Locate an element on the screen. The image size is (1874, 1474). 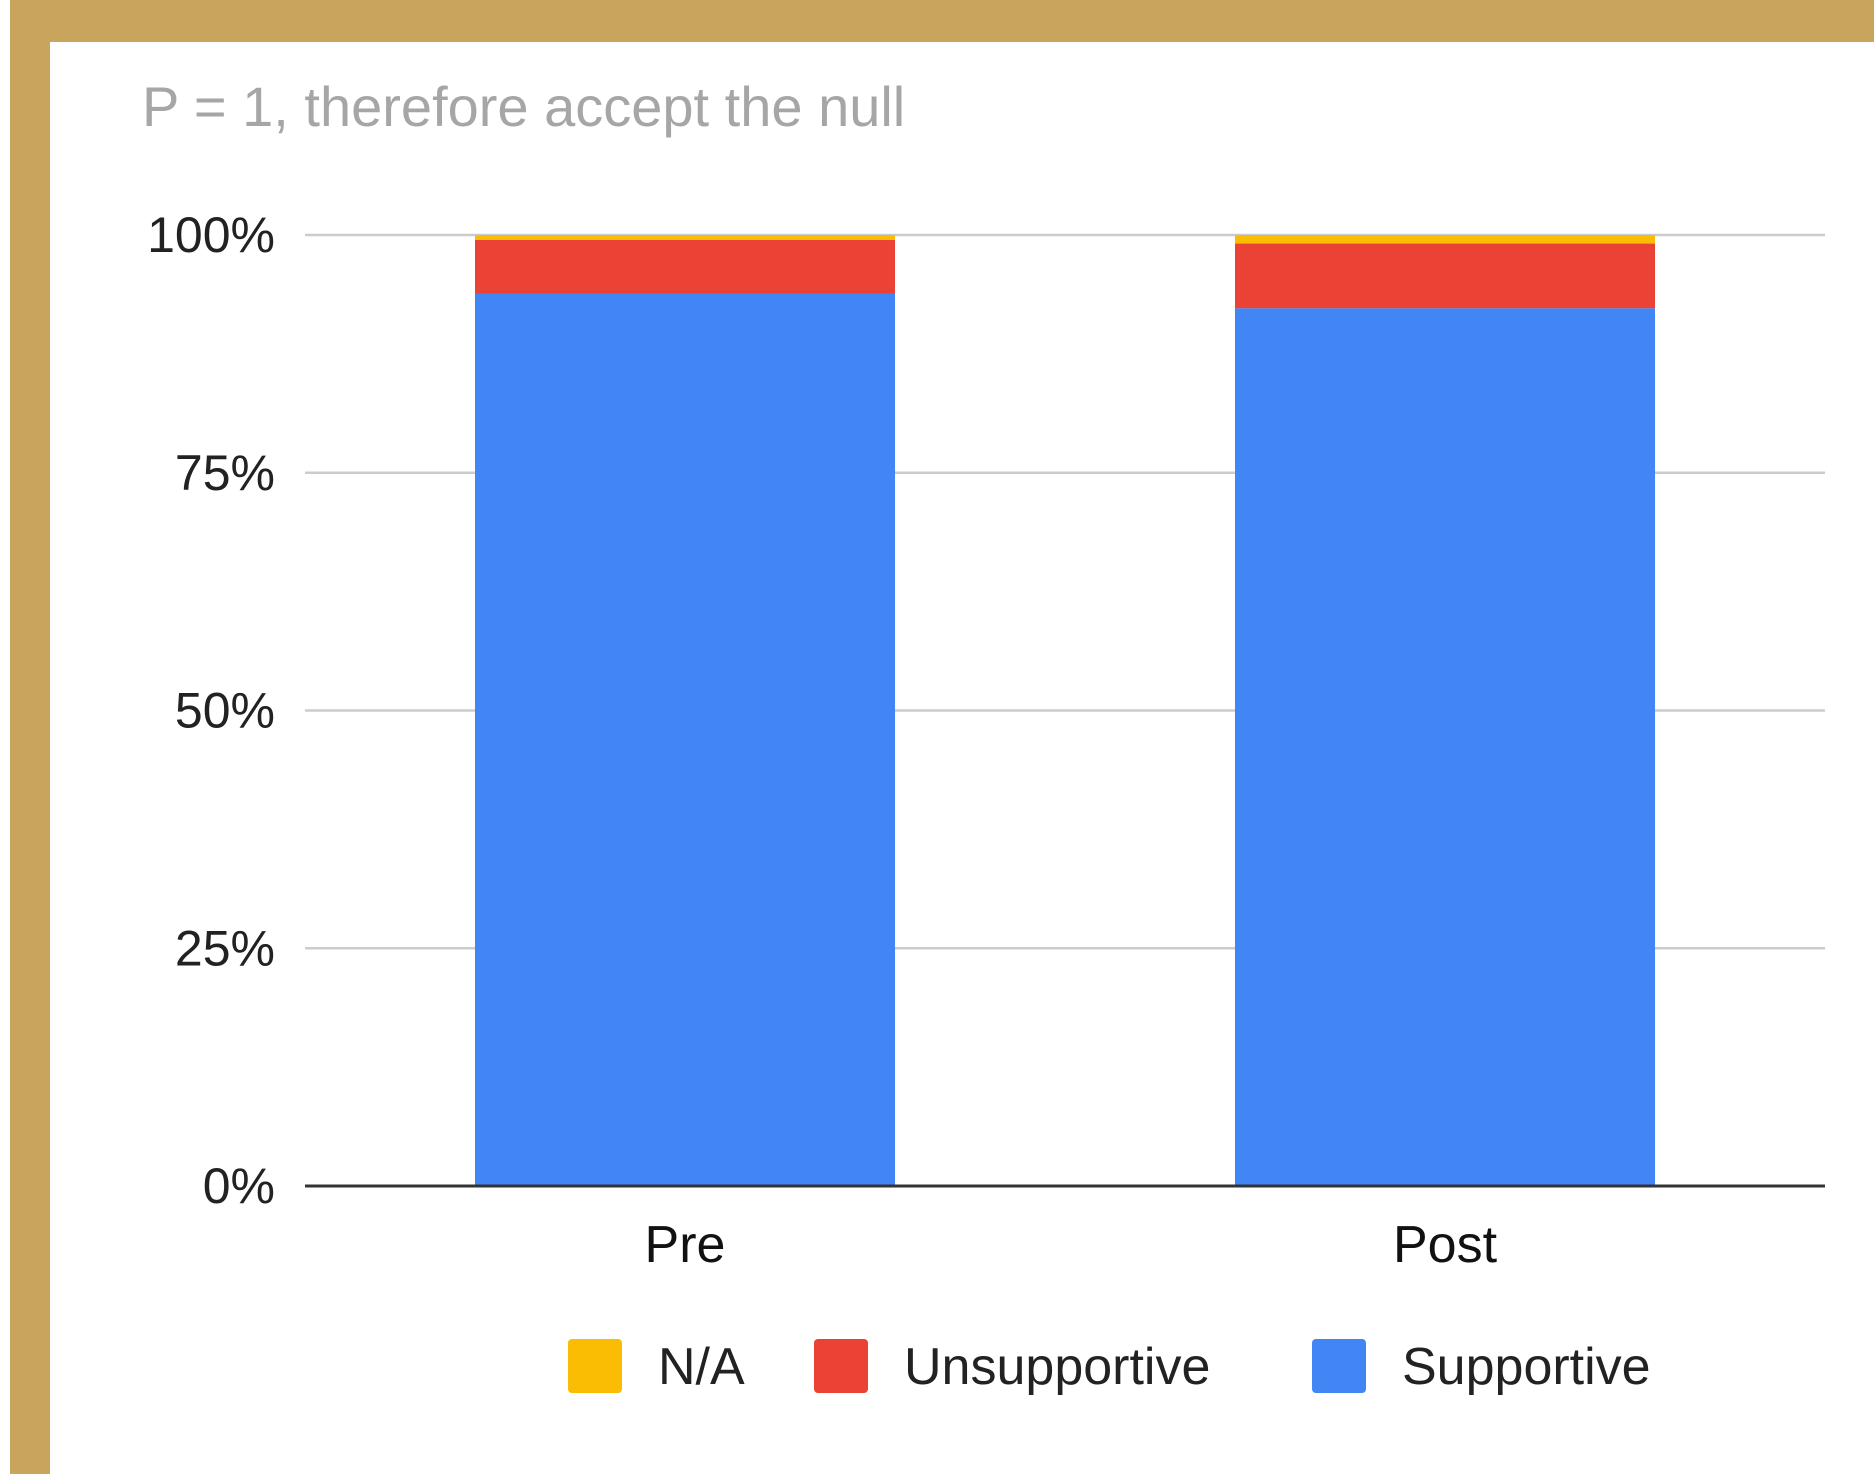
bar-post-n-a is located at coordinates (1445, 239).